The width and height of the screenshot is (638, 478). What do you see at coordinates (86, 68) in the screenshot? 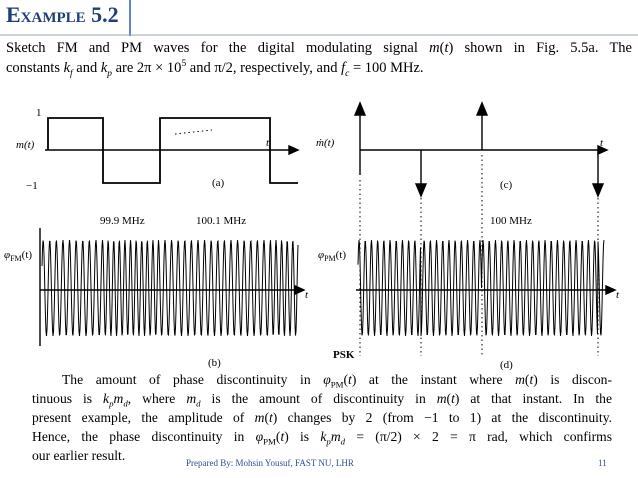
I see `text: and` at bounding box center [86, 68].